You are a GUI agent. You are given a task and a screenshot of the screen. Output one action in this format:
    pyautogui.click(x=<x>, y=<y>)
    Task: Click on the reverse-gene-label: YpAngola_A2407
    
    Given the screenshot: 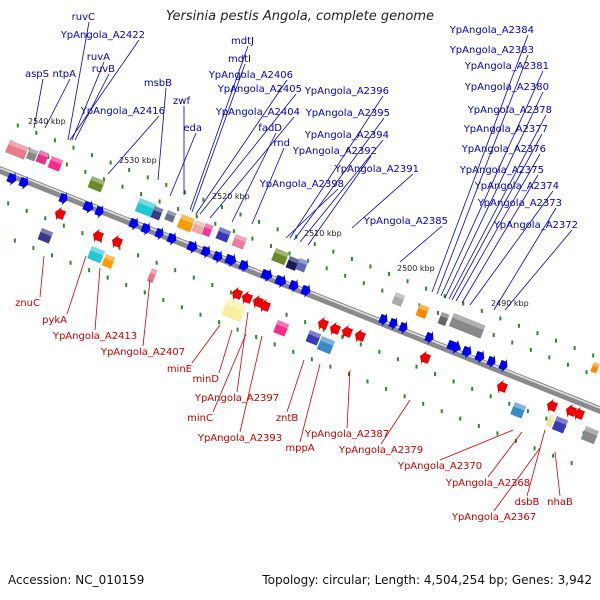 What is the action you would take?
    pyautogui.click(x=142, y=352)
    